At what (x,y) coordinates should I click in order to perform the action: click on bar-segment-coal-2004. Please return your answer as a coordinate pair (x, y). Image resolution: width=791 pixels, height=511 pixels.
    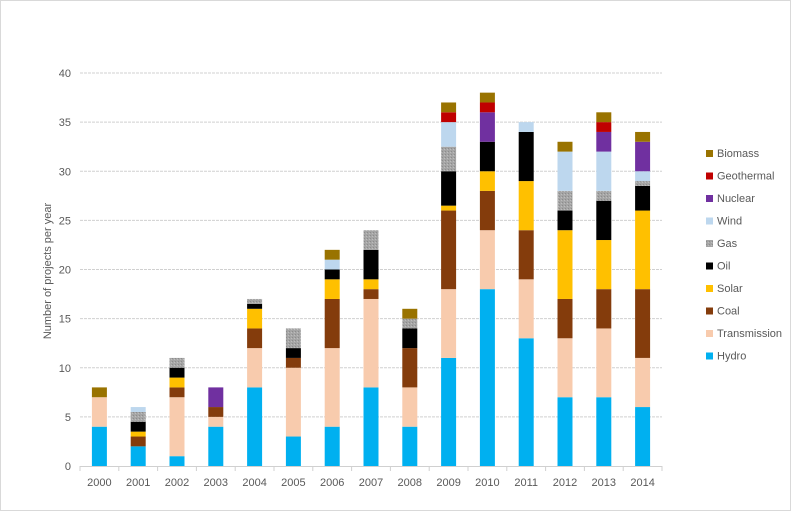
    Looking at the image, I should click on (255, 338).